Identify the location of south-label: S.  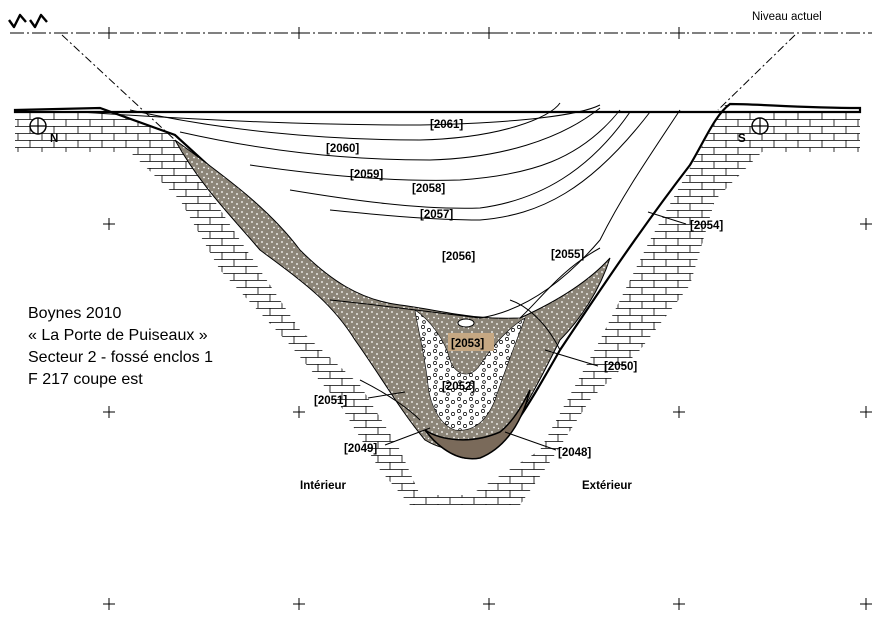
(742, 139).